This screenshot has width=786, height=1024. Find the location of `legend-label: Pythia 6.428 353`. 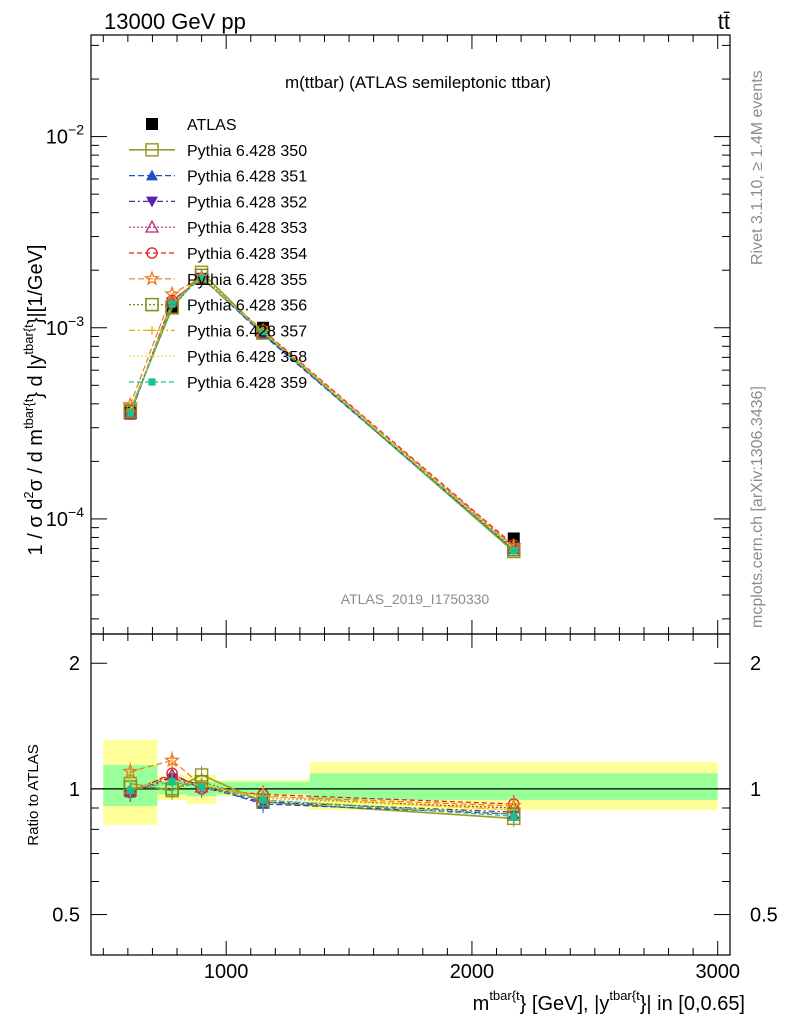

legend-label: Pythia 6.428 353 is located at coordinates (247, 228).